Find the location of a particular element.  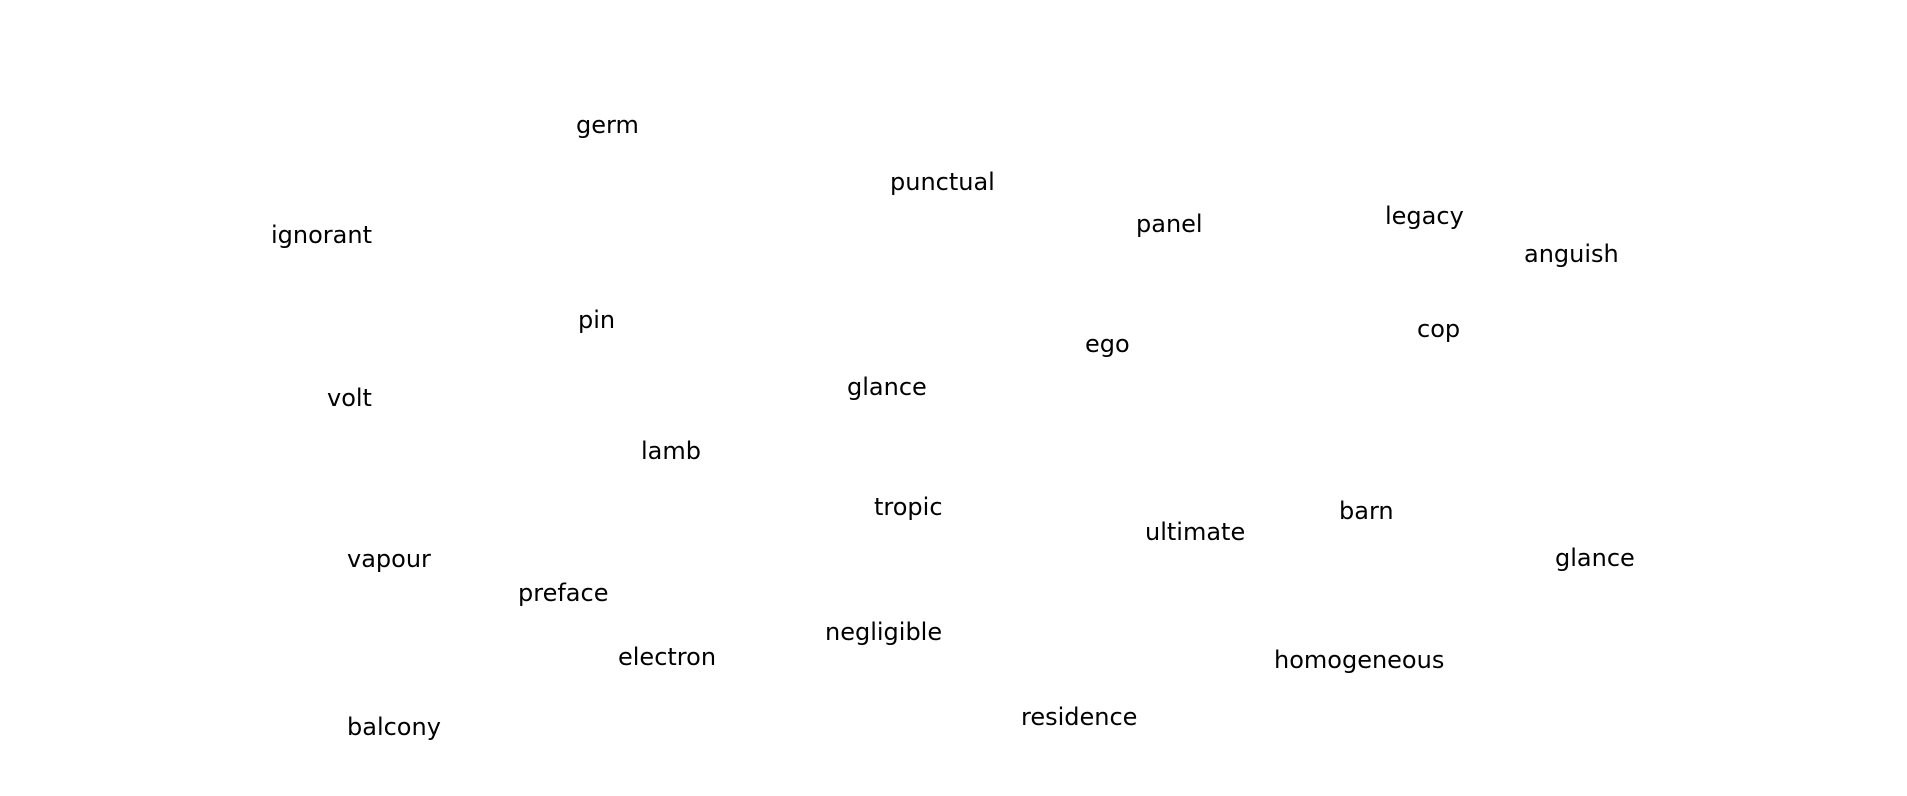

word-lamb: lamb is located at coordinates (671, 451).